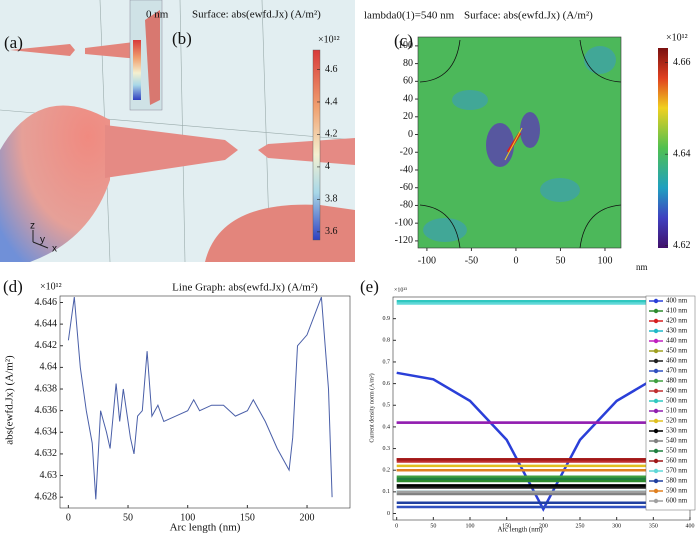 The height and width of the screenshot is (535, 696). What do you see at coordinates (51, 286) in the screenshot?
I see `y-multiplier: ×10¹²` at bounding box center [51, 286].